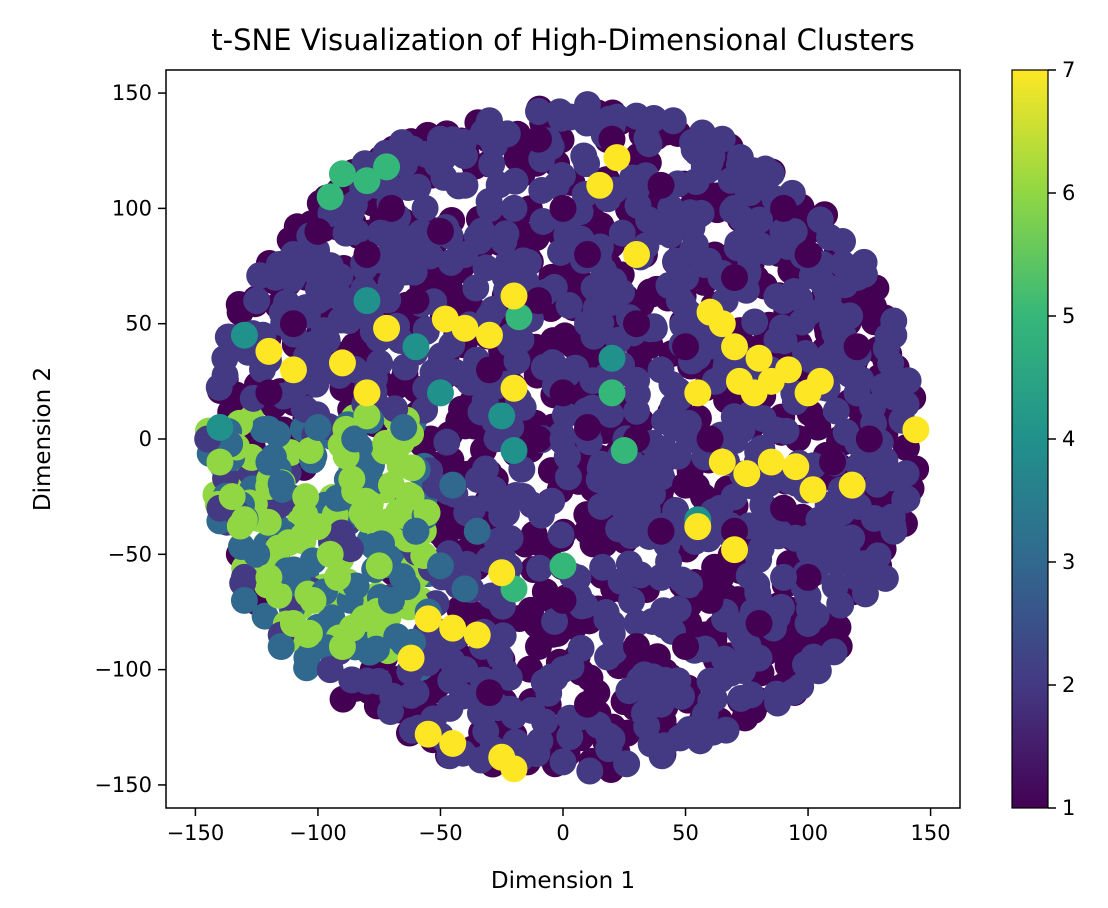 The image size is (1108, 908). What do you see at coordinates (1068, 70) in the screenshot?
I see `colorbar-tick-label: 7` at bounding box center [1068, 70].